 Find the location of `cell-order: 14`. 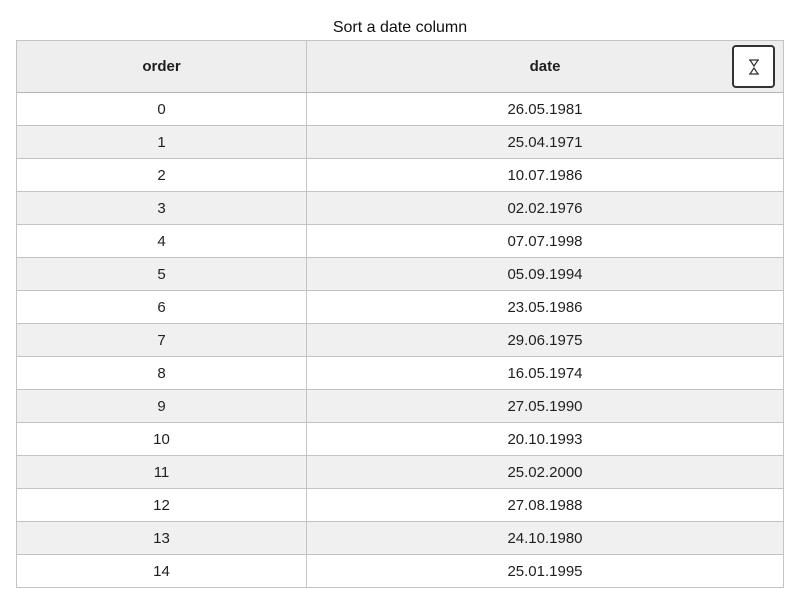

cell-order: 14 is located at coordinates (162, 571).